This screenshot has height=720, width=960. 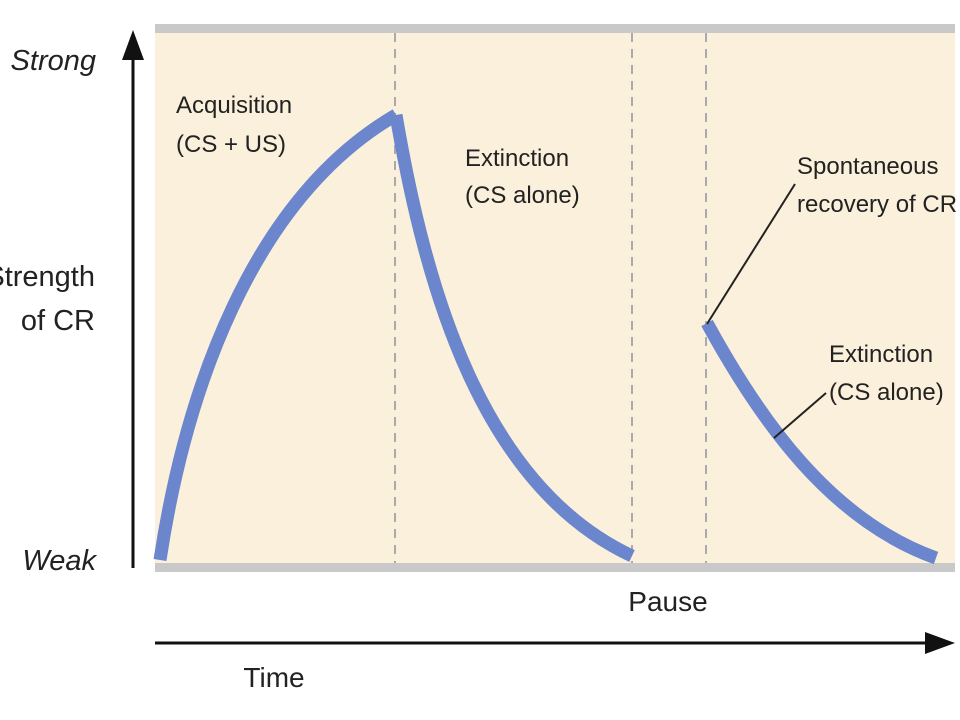 What do you see at coordinates (59, 561) in the screenshot?
I see `y-axis-bottom-label: Weak` at bounding box center [59, 561].